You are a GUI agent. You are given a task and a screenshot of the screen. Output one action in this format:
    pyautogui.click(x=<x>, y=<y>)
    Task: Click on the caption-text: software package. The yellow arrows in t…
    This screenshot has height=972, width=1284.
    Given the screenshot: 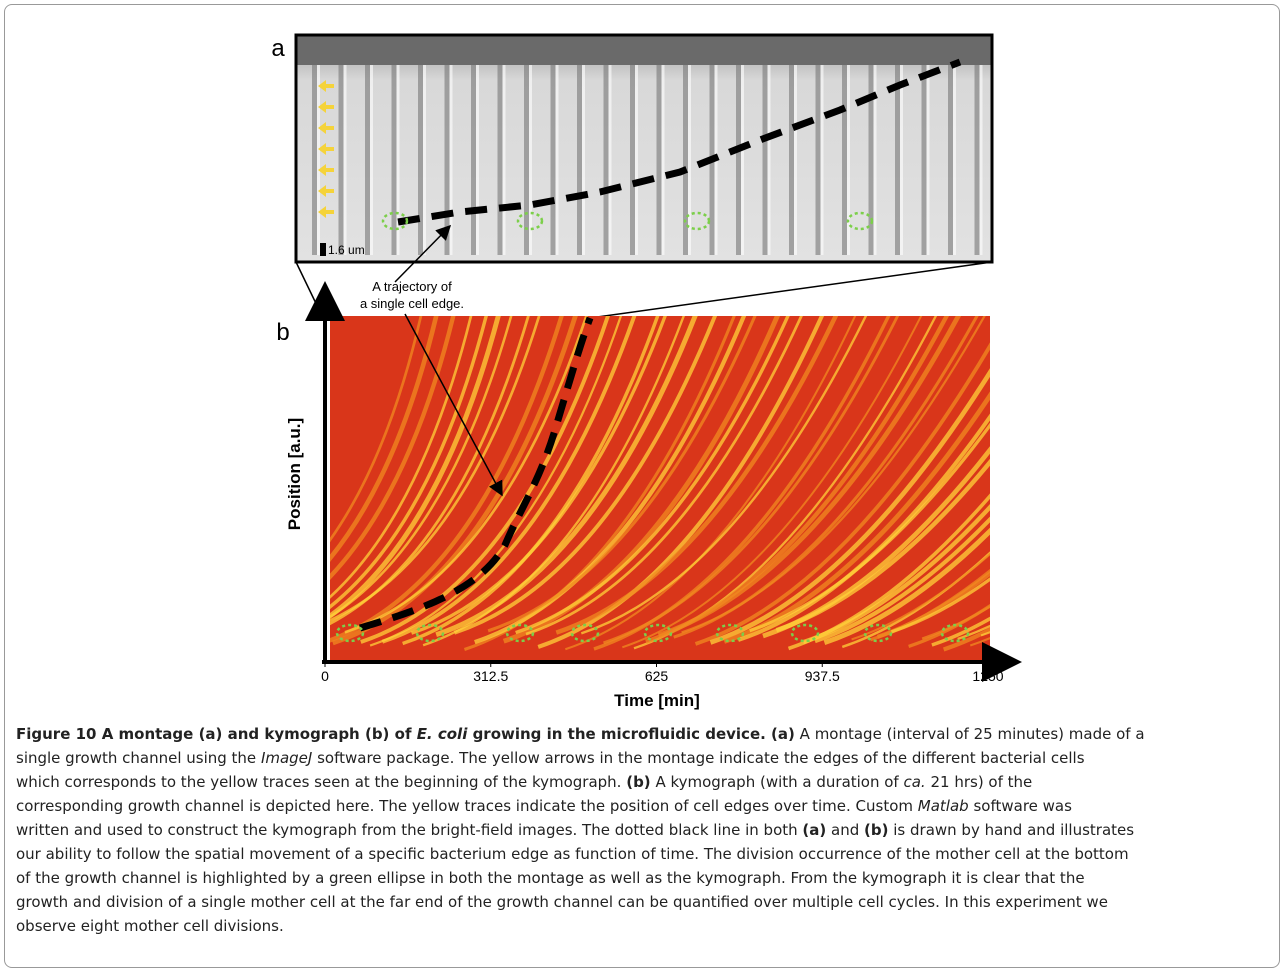 What is the action you would take?
    pyautogui.click(x=698, y=758)
    